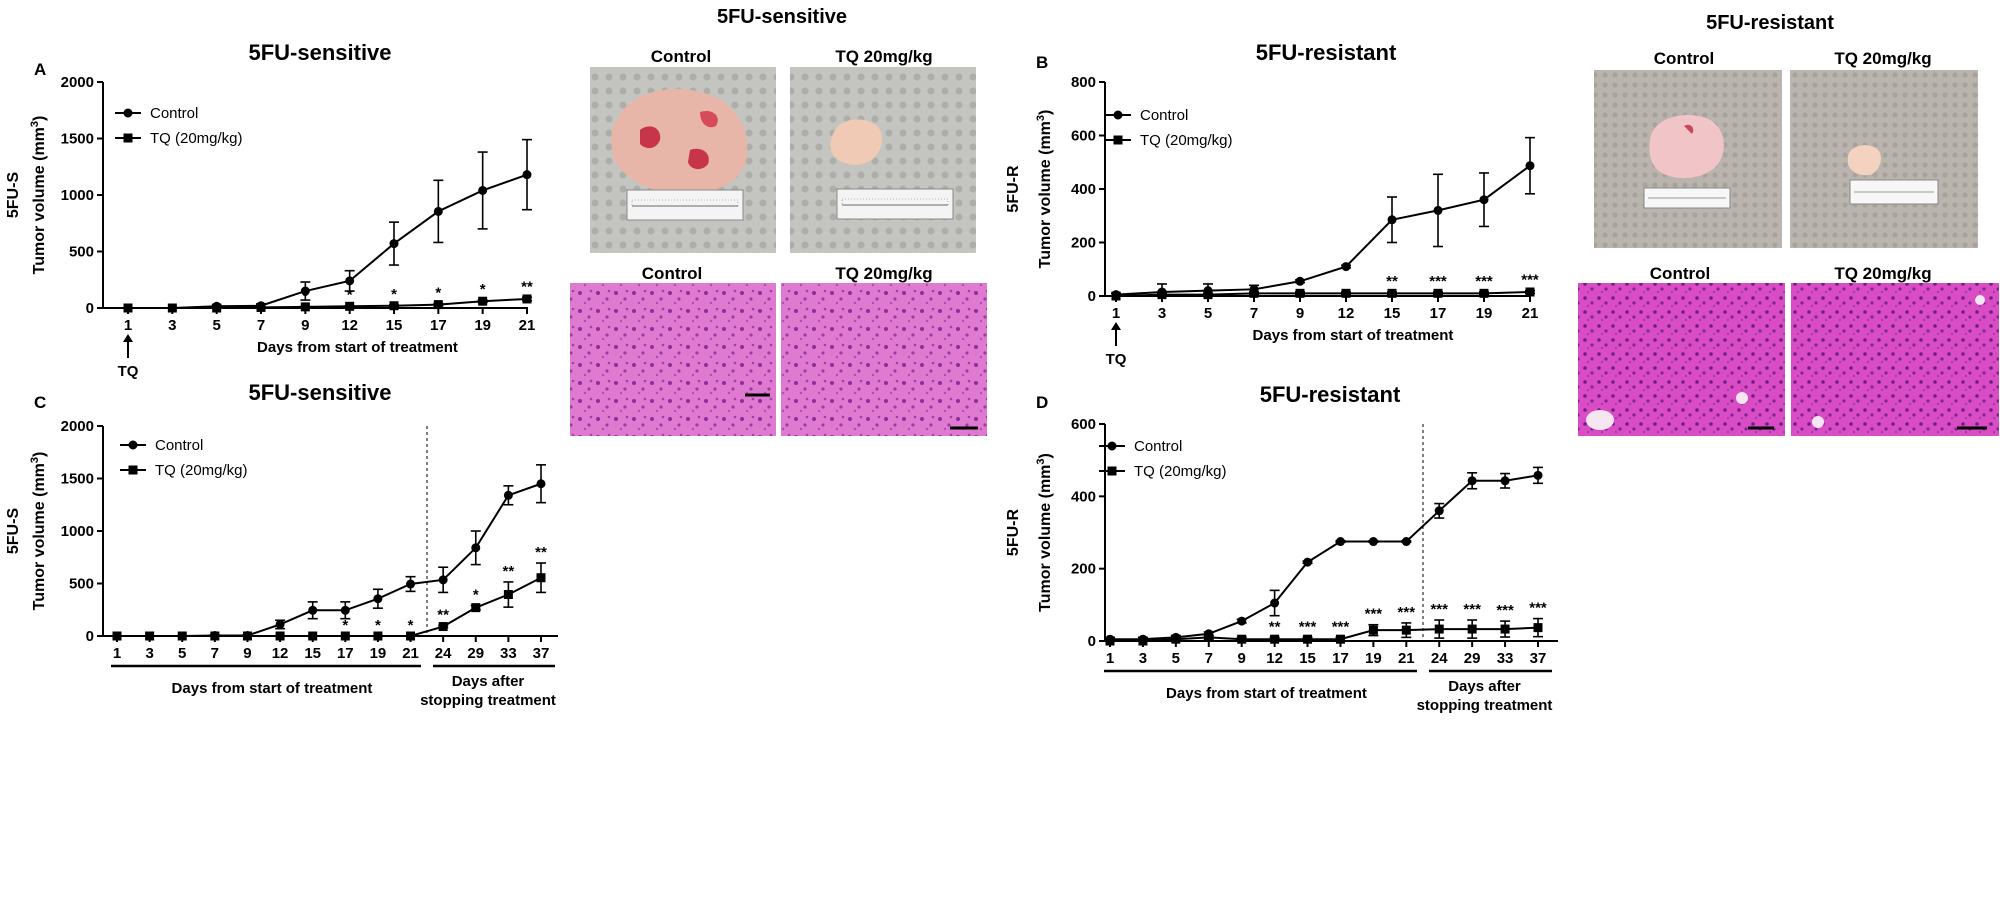  What do you see at coordinates (128, 325) in the screenshot?
I see `x-tick-label: 1` at bounding box center [128, 325].